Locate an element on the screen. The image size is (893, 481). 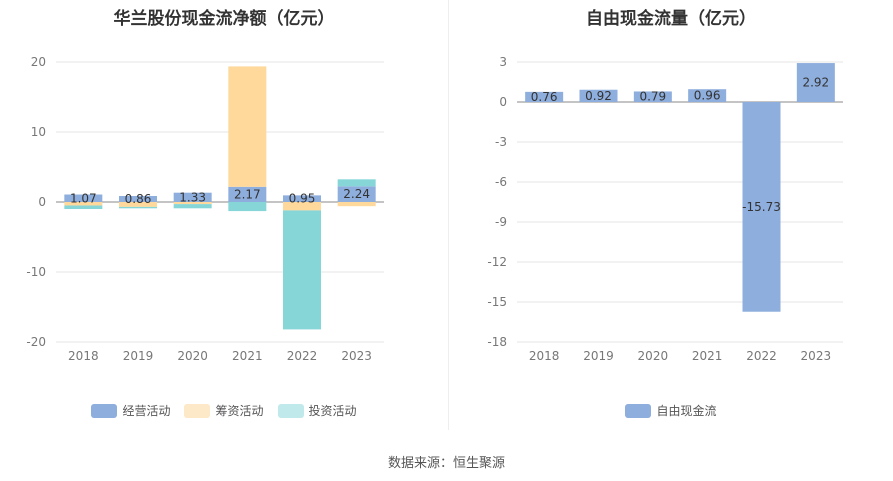
y-tick-label: -6 is located at coordinates (501, 182).